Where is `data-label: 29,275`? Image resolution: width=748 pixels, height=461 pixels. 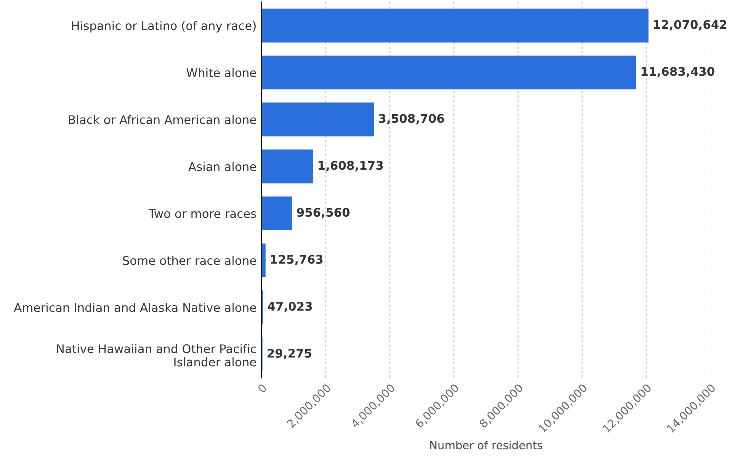
data-label: 29,275 is located at coordinates (290, 354).